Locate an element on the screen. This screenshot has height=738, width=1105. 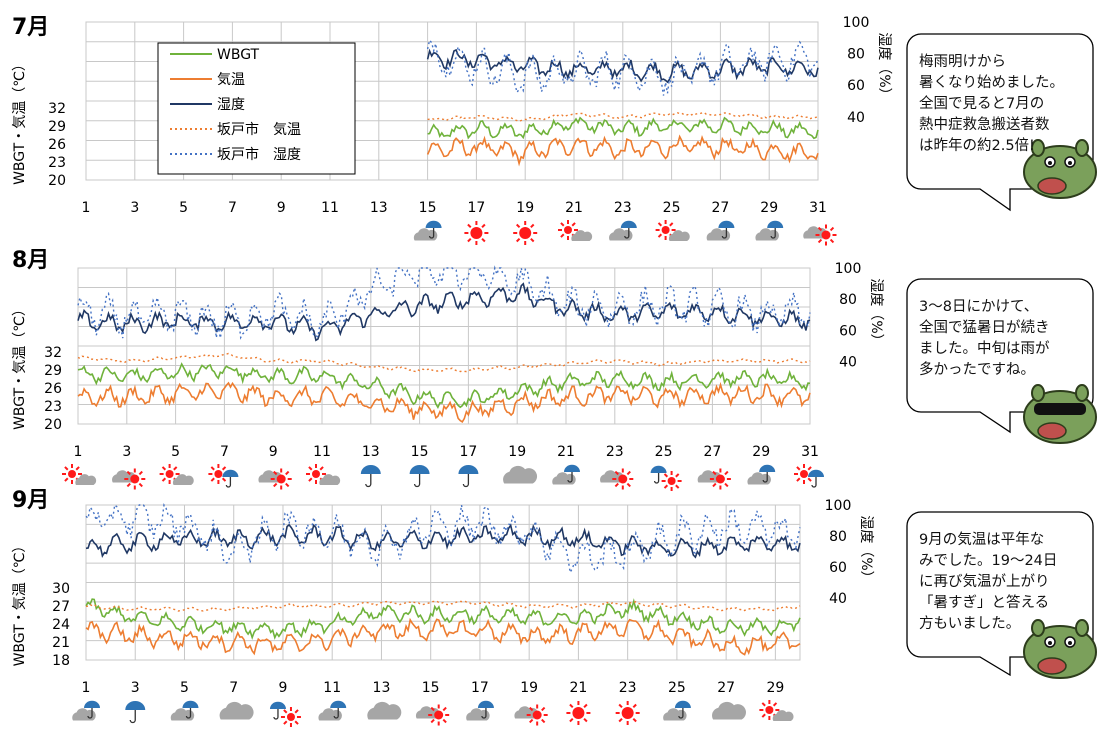
mascot-pupil is located at coordinates (1050, 163).